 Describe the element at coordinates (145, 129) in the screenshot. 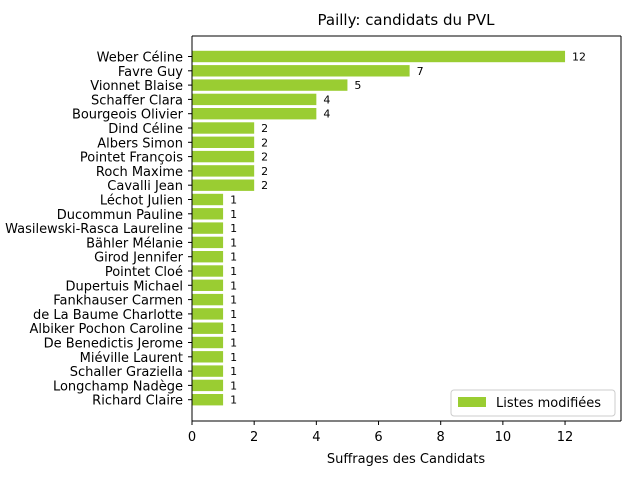

I see `category-label: Dind Céline` at that location.